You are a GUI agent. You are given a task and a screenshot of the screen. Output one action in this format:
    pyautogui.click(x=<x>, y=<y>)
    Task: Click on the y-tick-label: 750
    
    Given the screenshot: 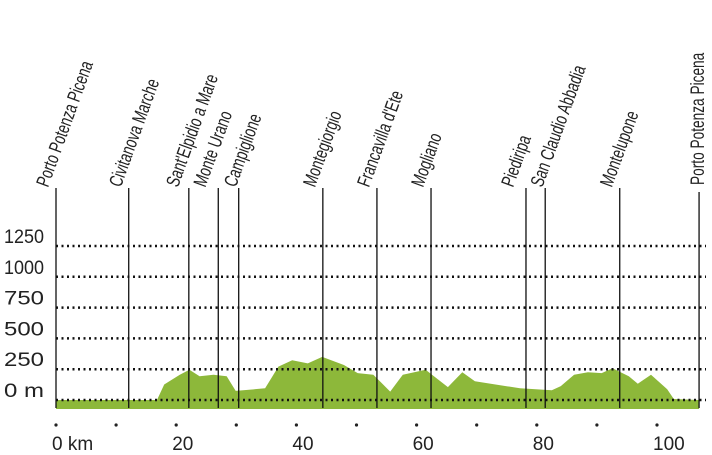 What is the action you would take?
    pyautogui.click(x=24, y=299)
    